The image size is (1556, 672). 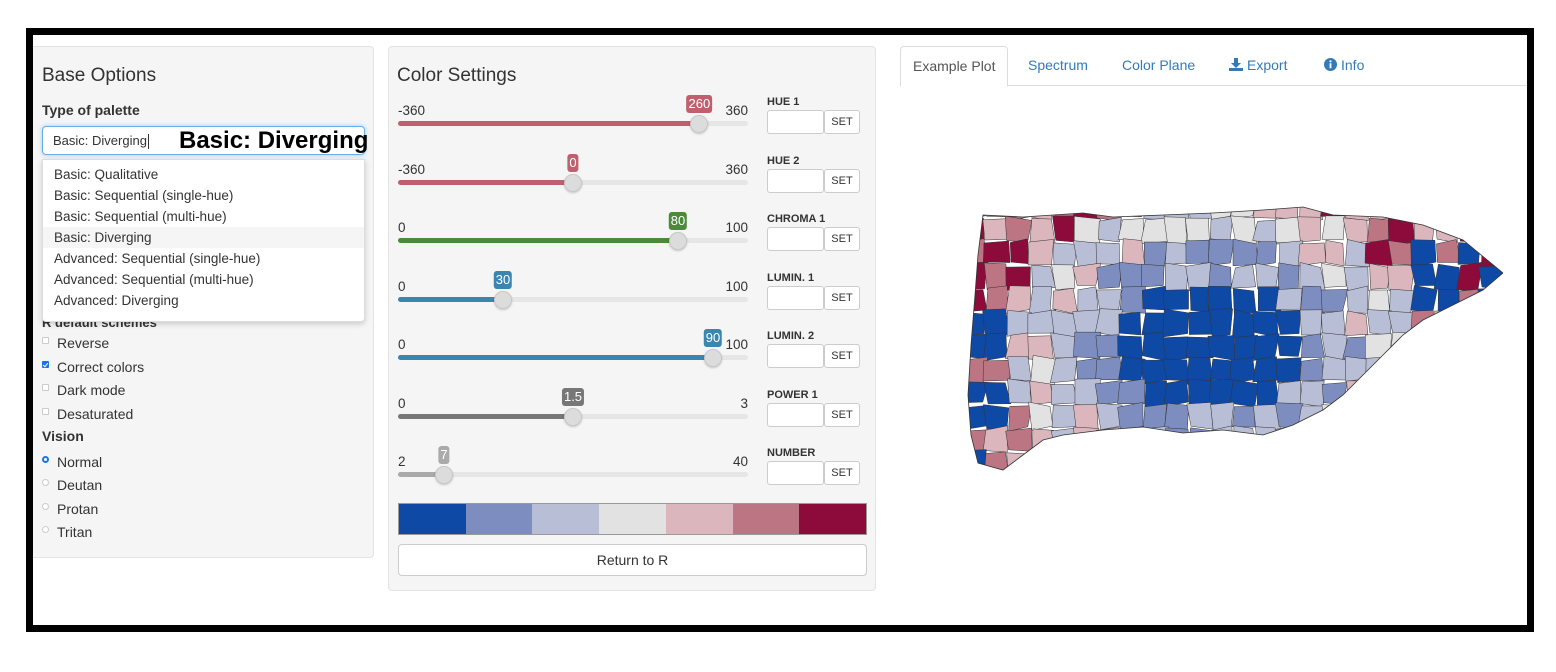 I want to click on checkbox-label: Correct colors, so click(x=101, y=367).